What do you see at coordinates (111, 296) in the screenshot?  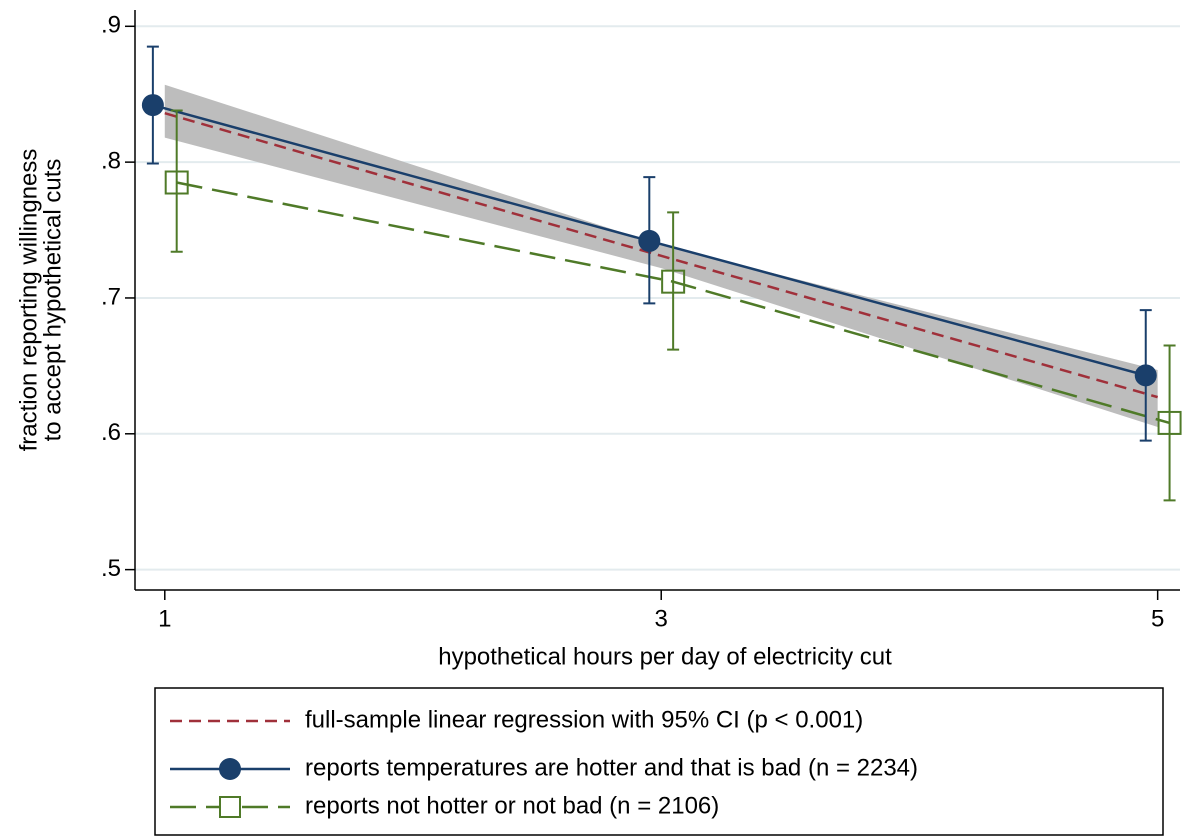 I see `y-tick-label: .7` at bounding box center [111, 296].